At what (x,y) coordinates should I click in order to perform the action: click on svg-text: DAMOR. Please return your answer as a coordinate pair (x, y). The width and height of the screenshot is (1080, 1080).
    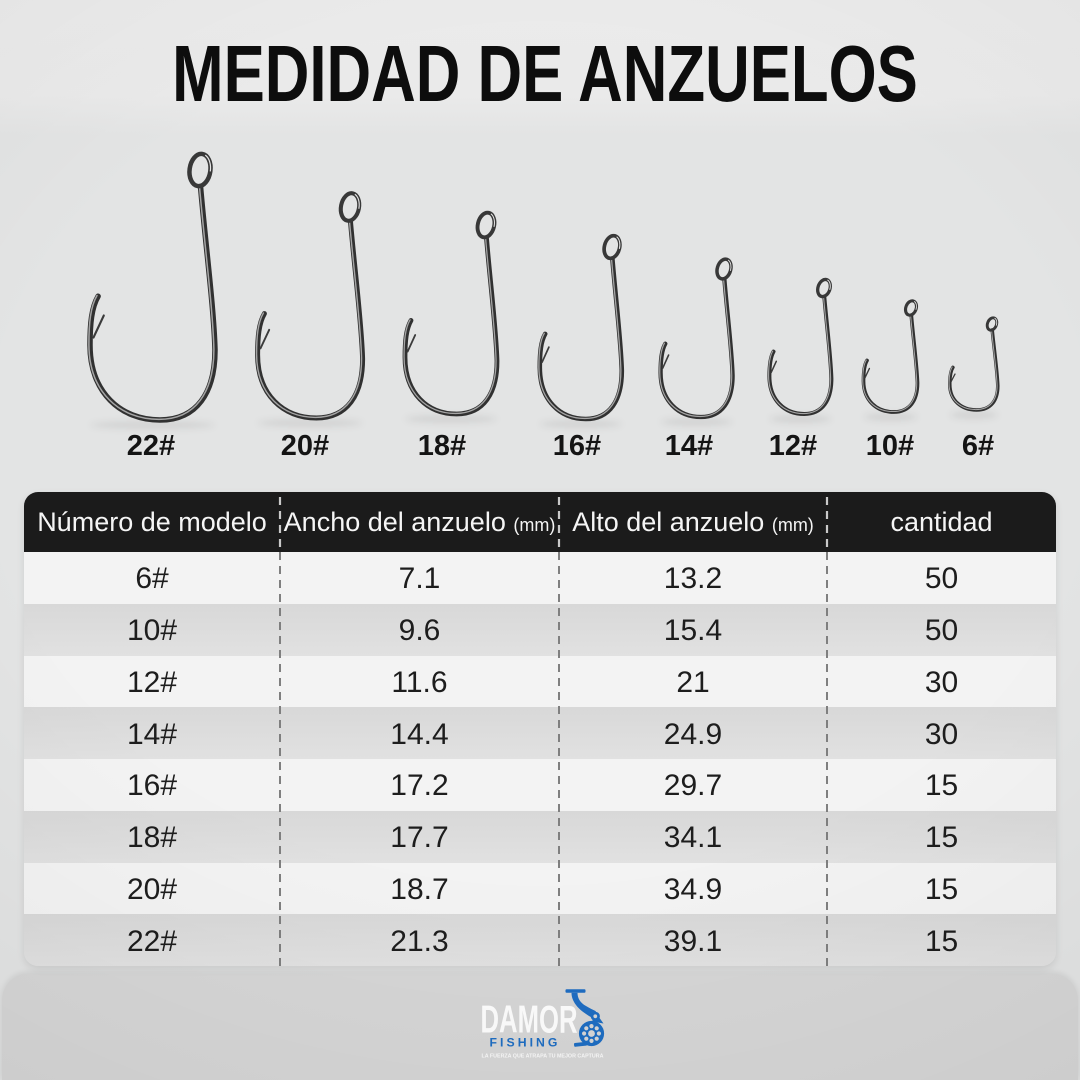
    Looking at the image, I should click on (529, 1020).